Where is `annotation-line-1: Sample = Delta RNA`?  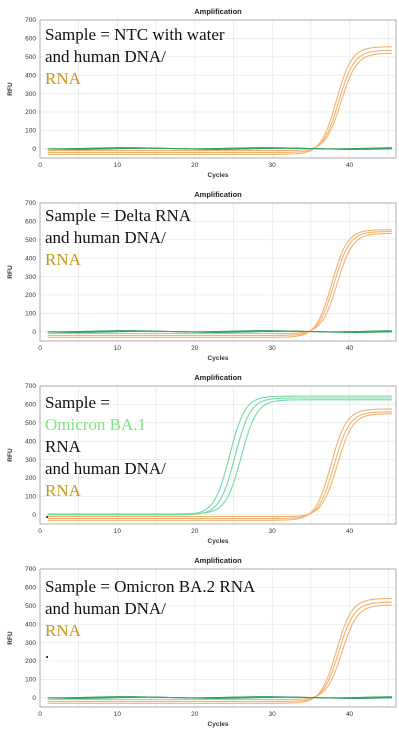
annotation-line-1: Sample = Delta RNA is located at coordinates (118, 216).